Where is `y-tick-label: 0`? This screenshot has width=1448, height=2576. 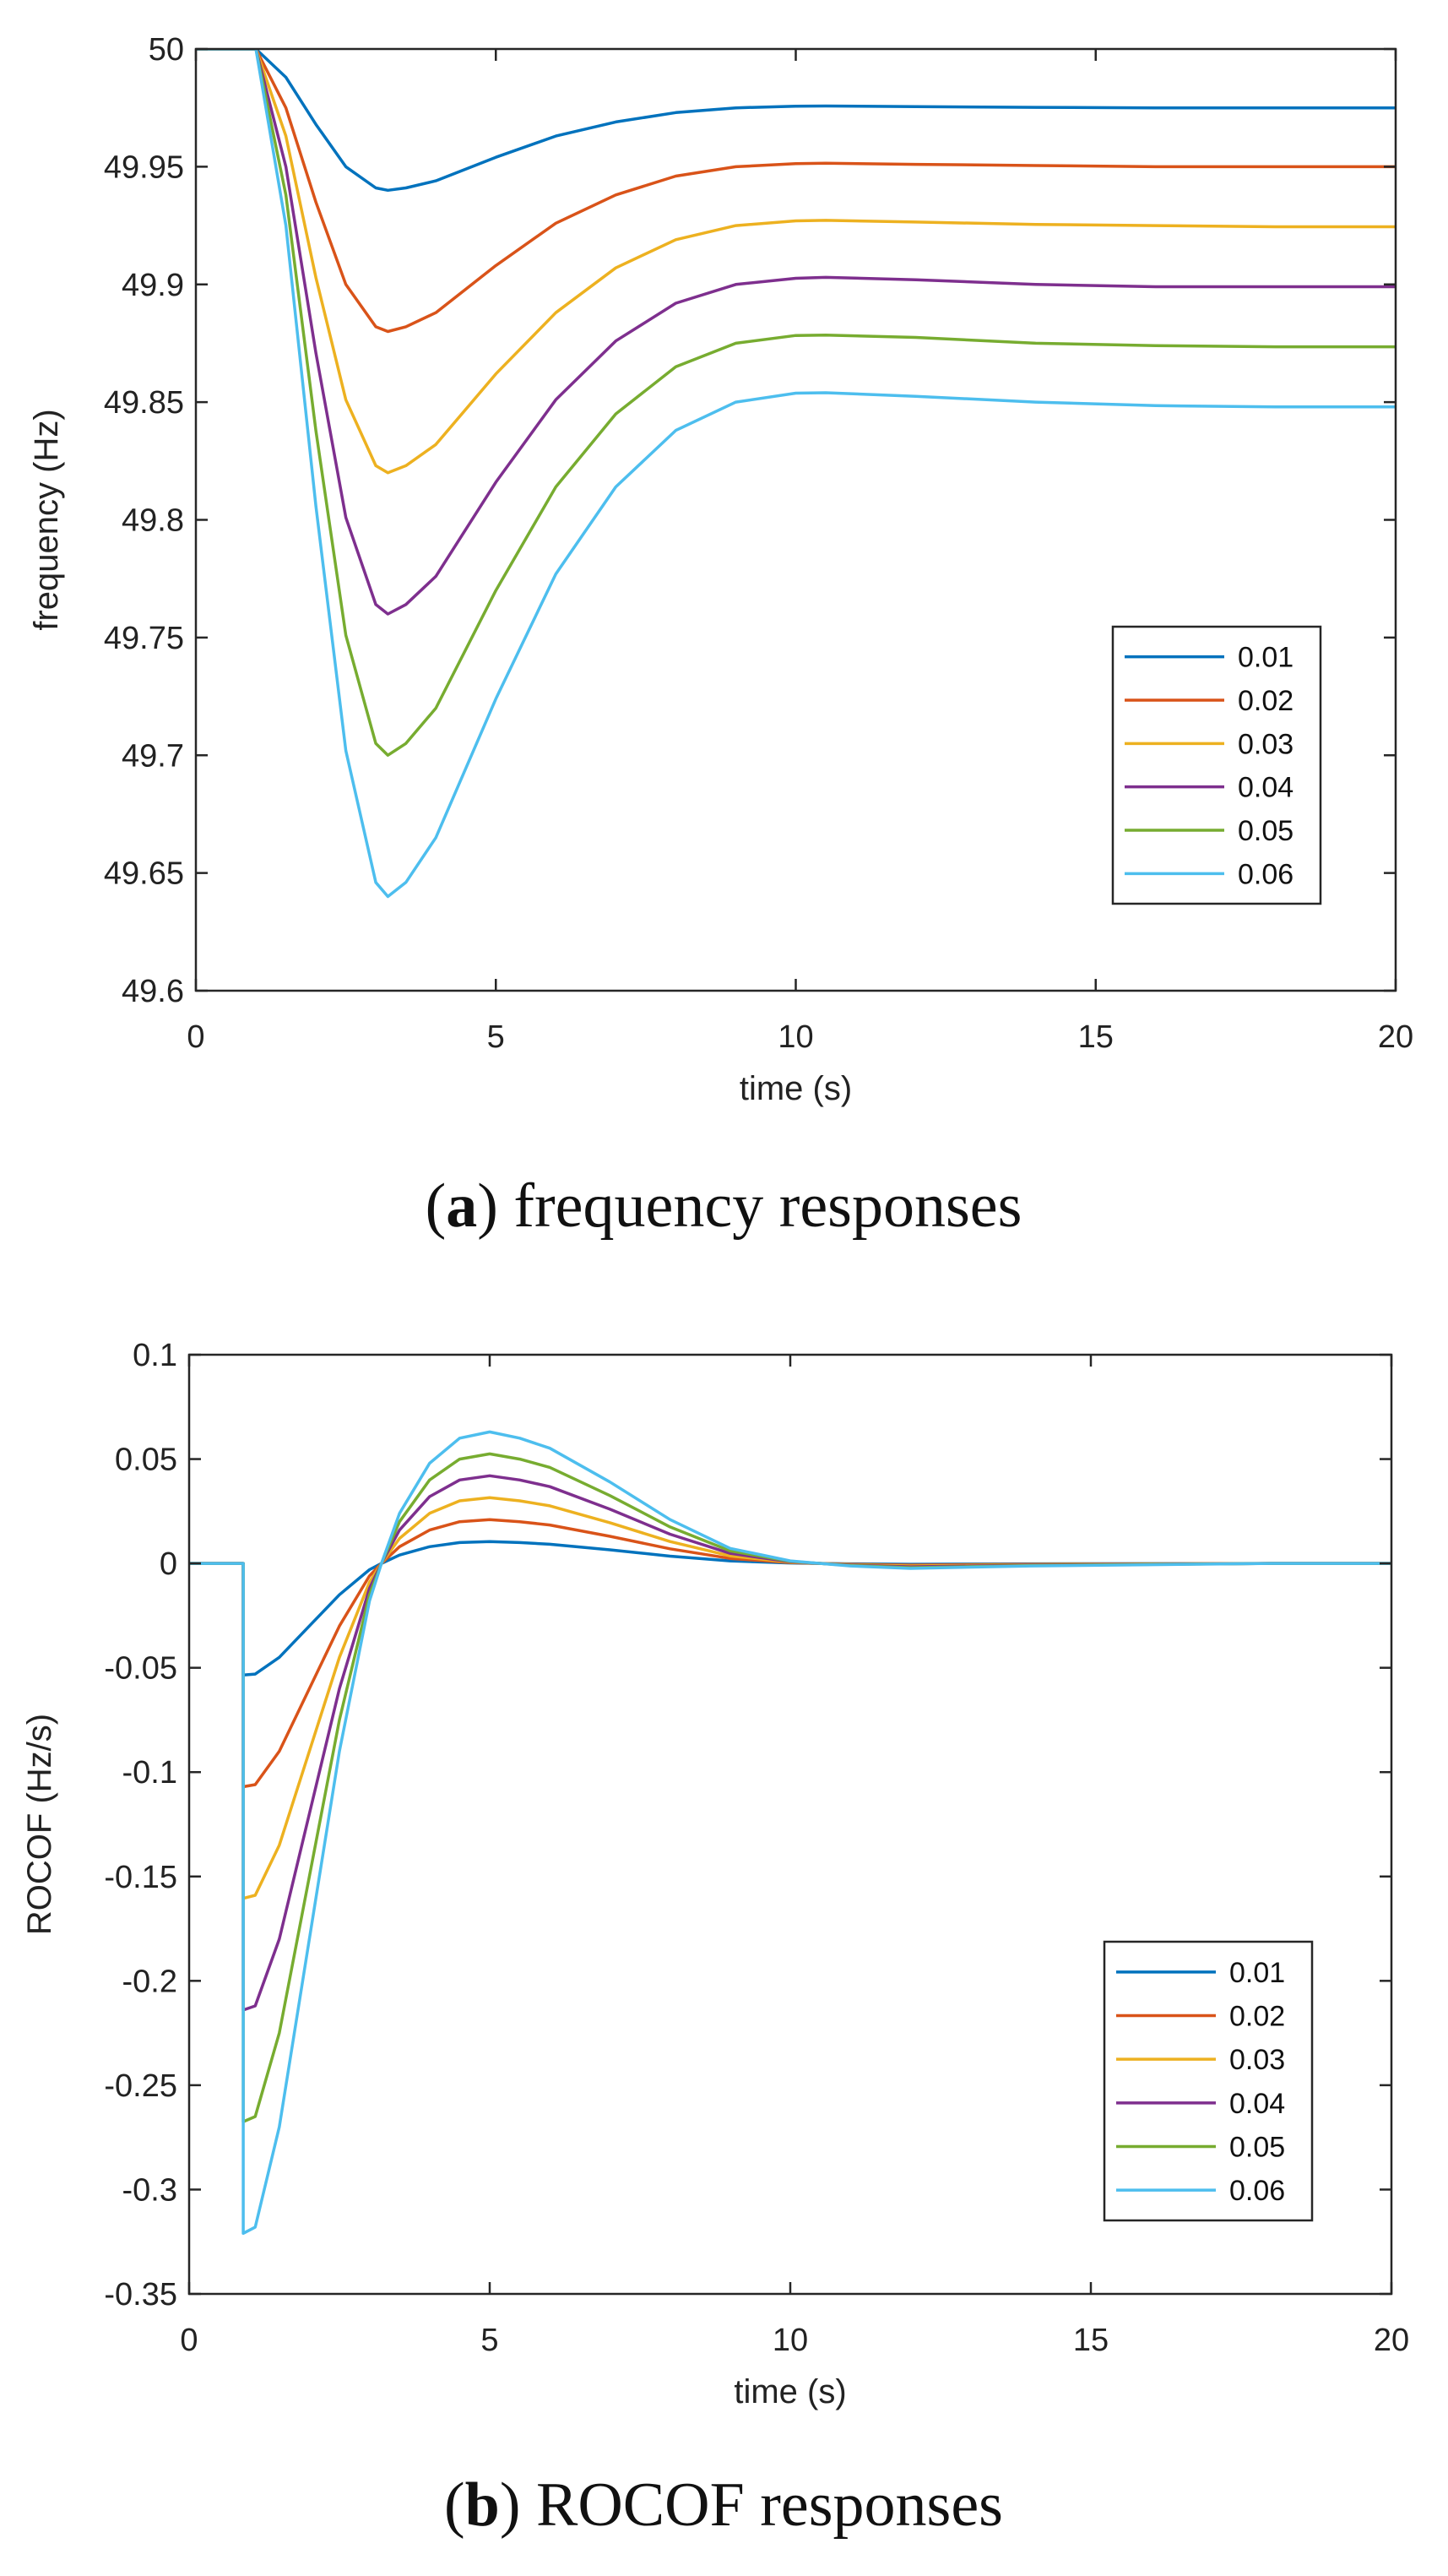 y-tick-label: 0 is located at coordinates (169, 1564).